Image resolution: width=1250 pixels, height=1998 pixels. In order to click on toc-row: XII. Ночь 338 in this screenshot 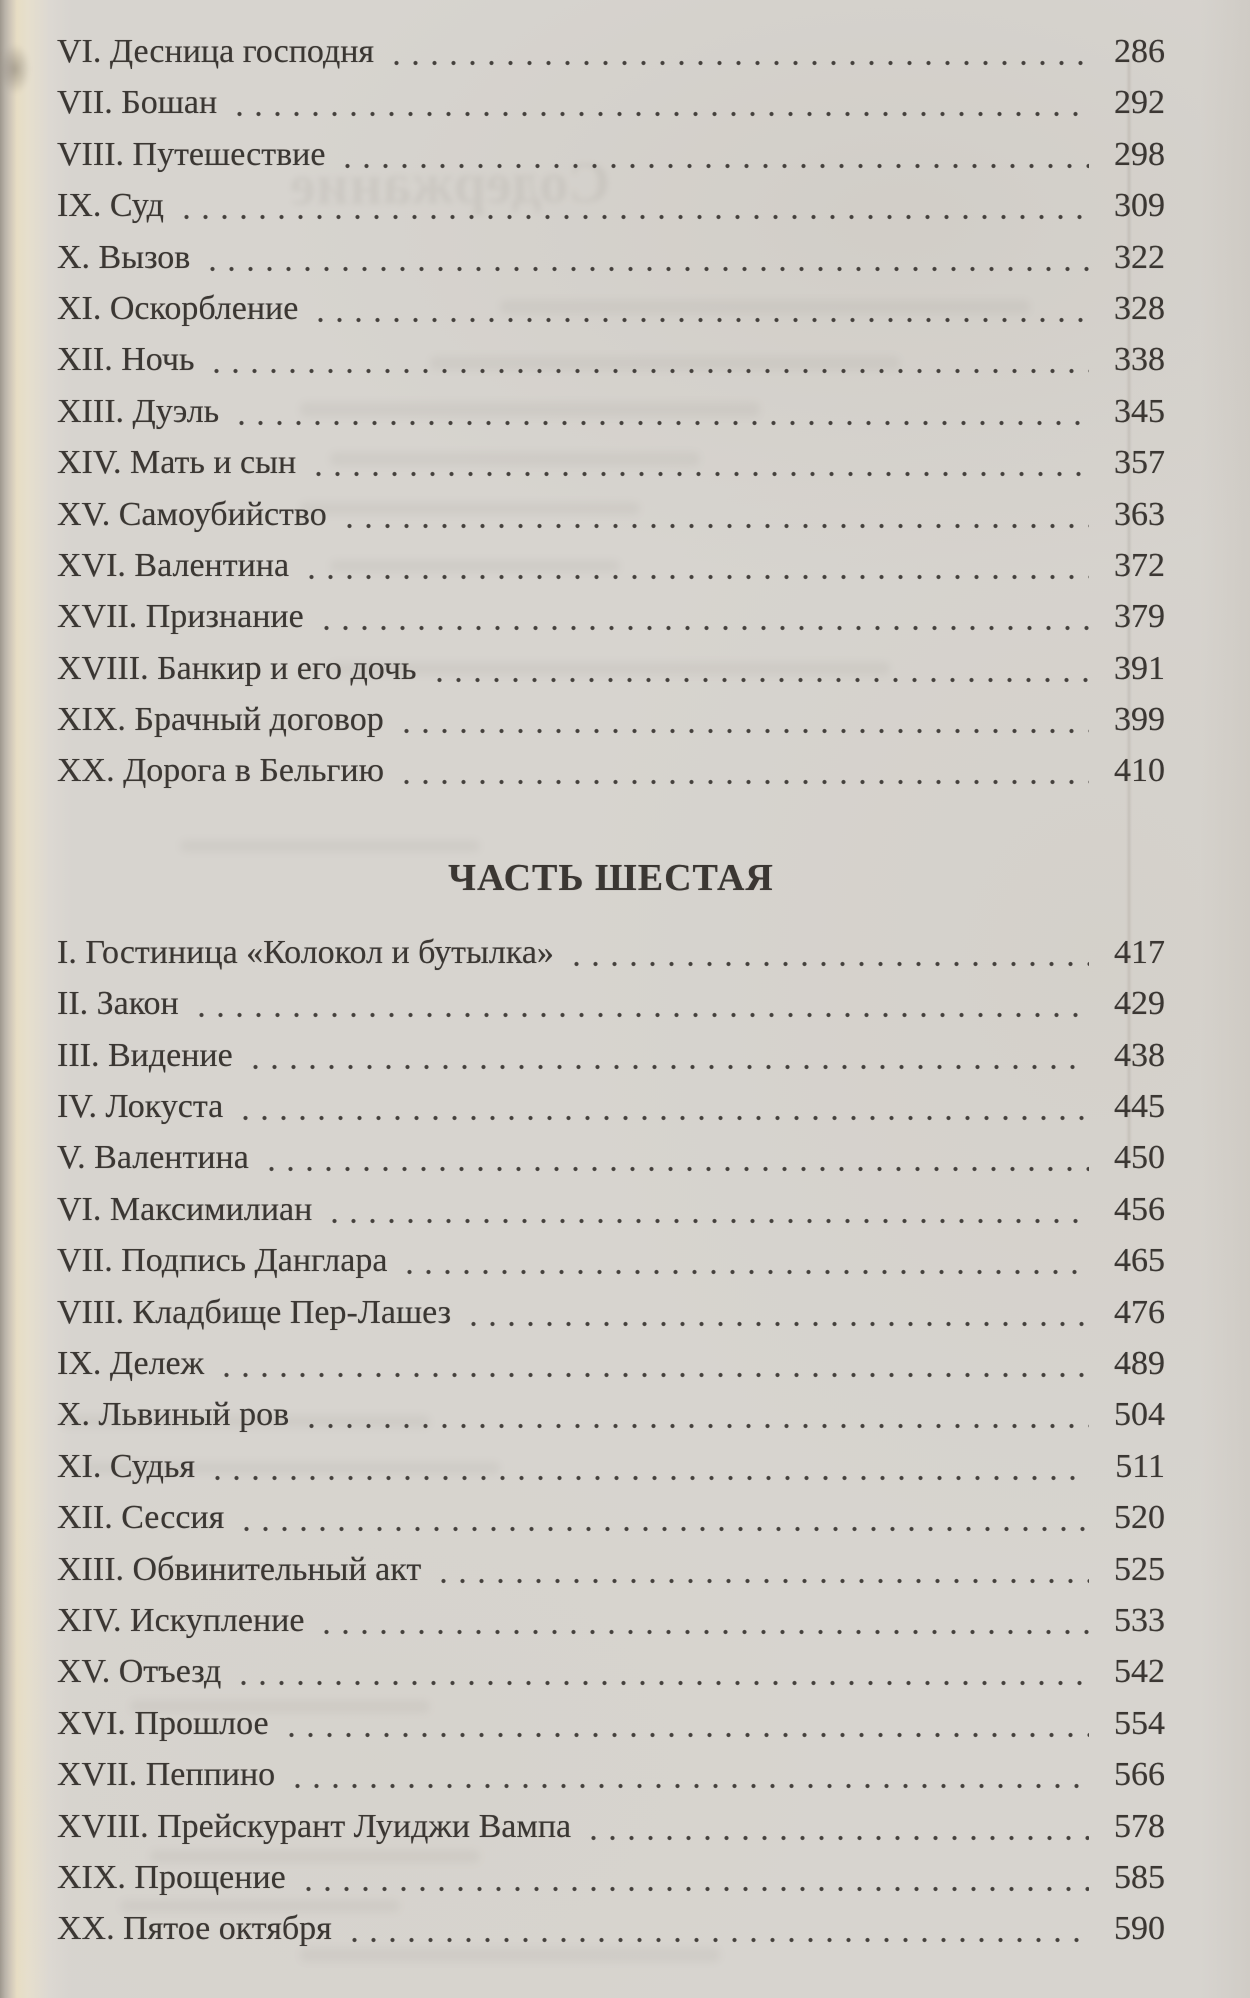, I will do `click(611, 359)`.